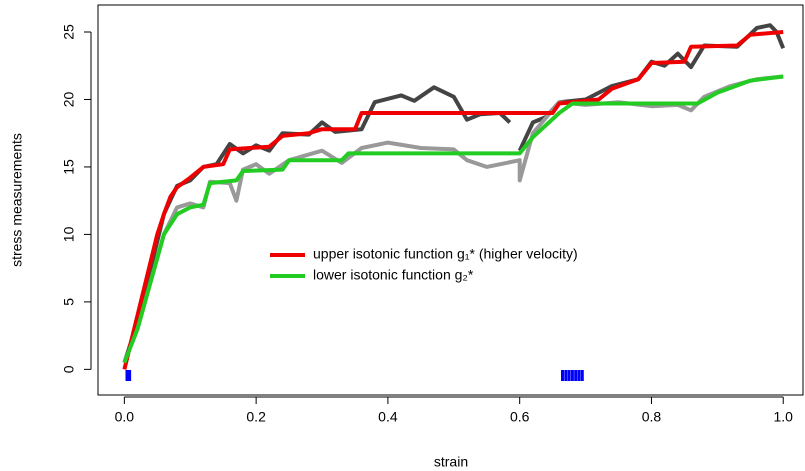  What do you see at coordinates (69, 32) in the screenshot?
I see `y-tick-label: 25` at bounding box center [69, 32].